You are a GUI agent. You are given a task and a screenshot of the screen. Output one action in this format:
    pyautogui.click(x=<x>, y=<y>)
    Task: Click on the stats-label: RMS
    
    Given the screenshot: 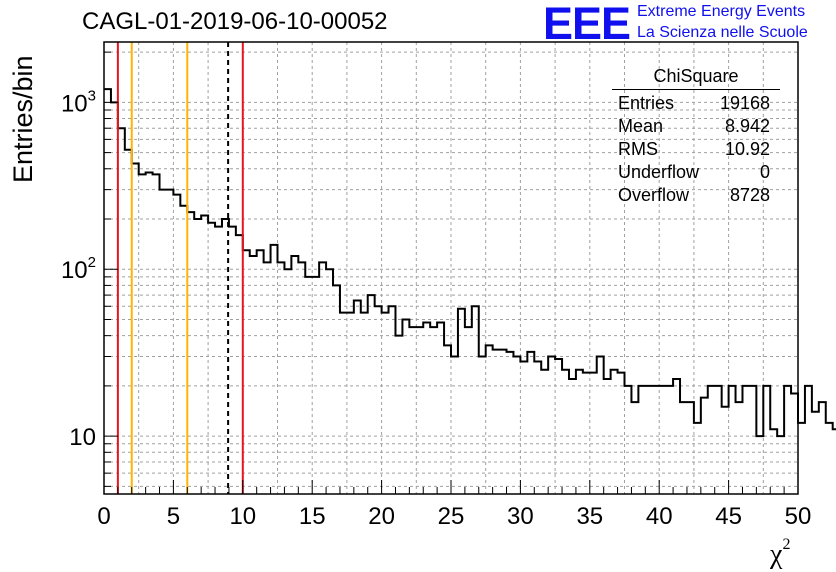 What is the action you would take?
    pyautogui.click(x=638, y=149)
    